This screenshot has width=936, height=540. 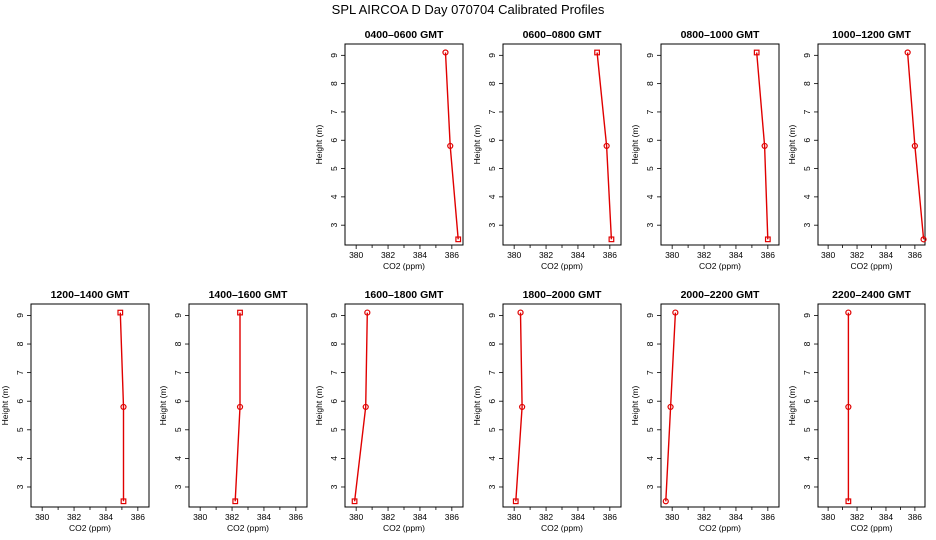 I want to click on plot-frame, so click(x=720, y=405).